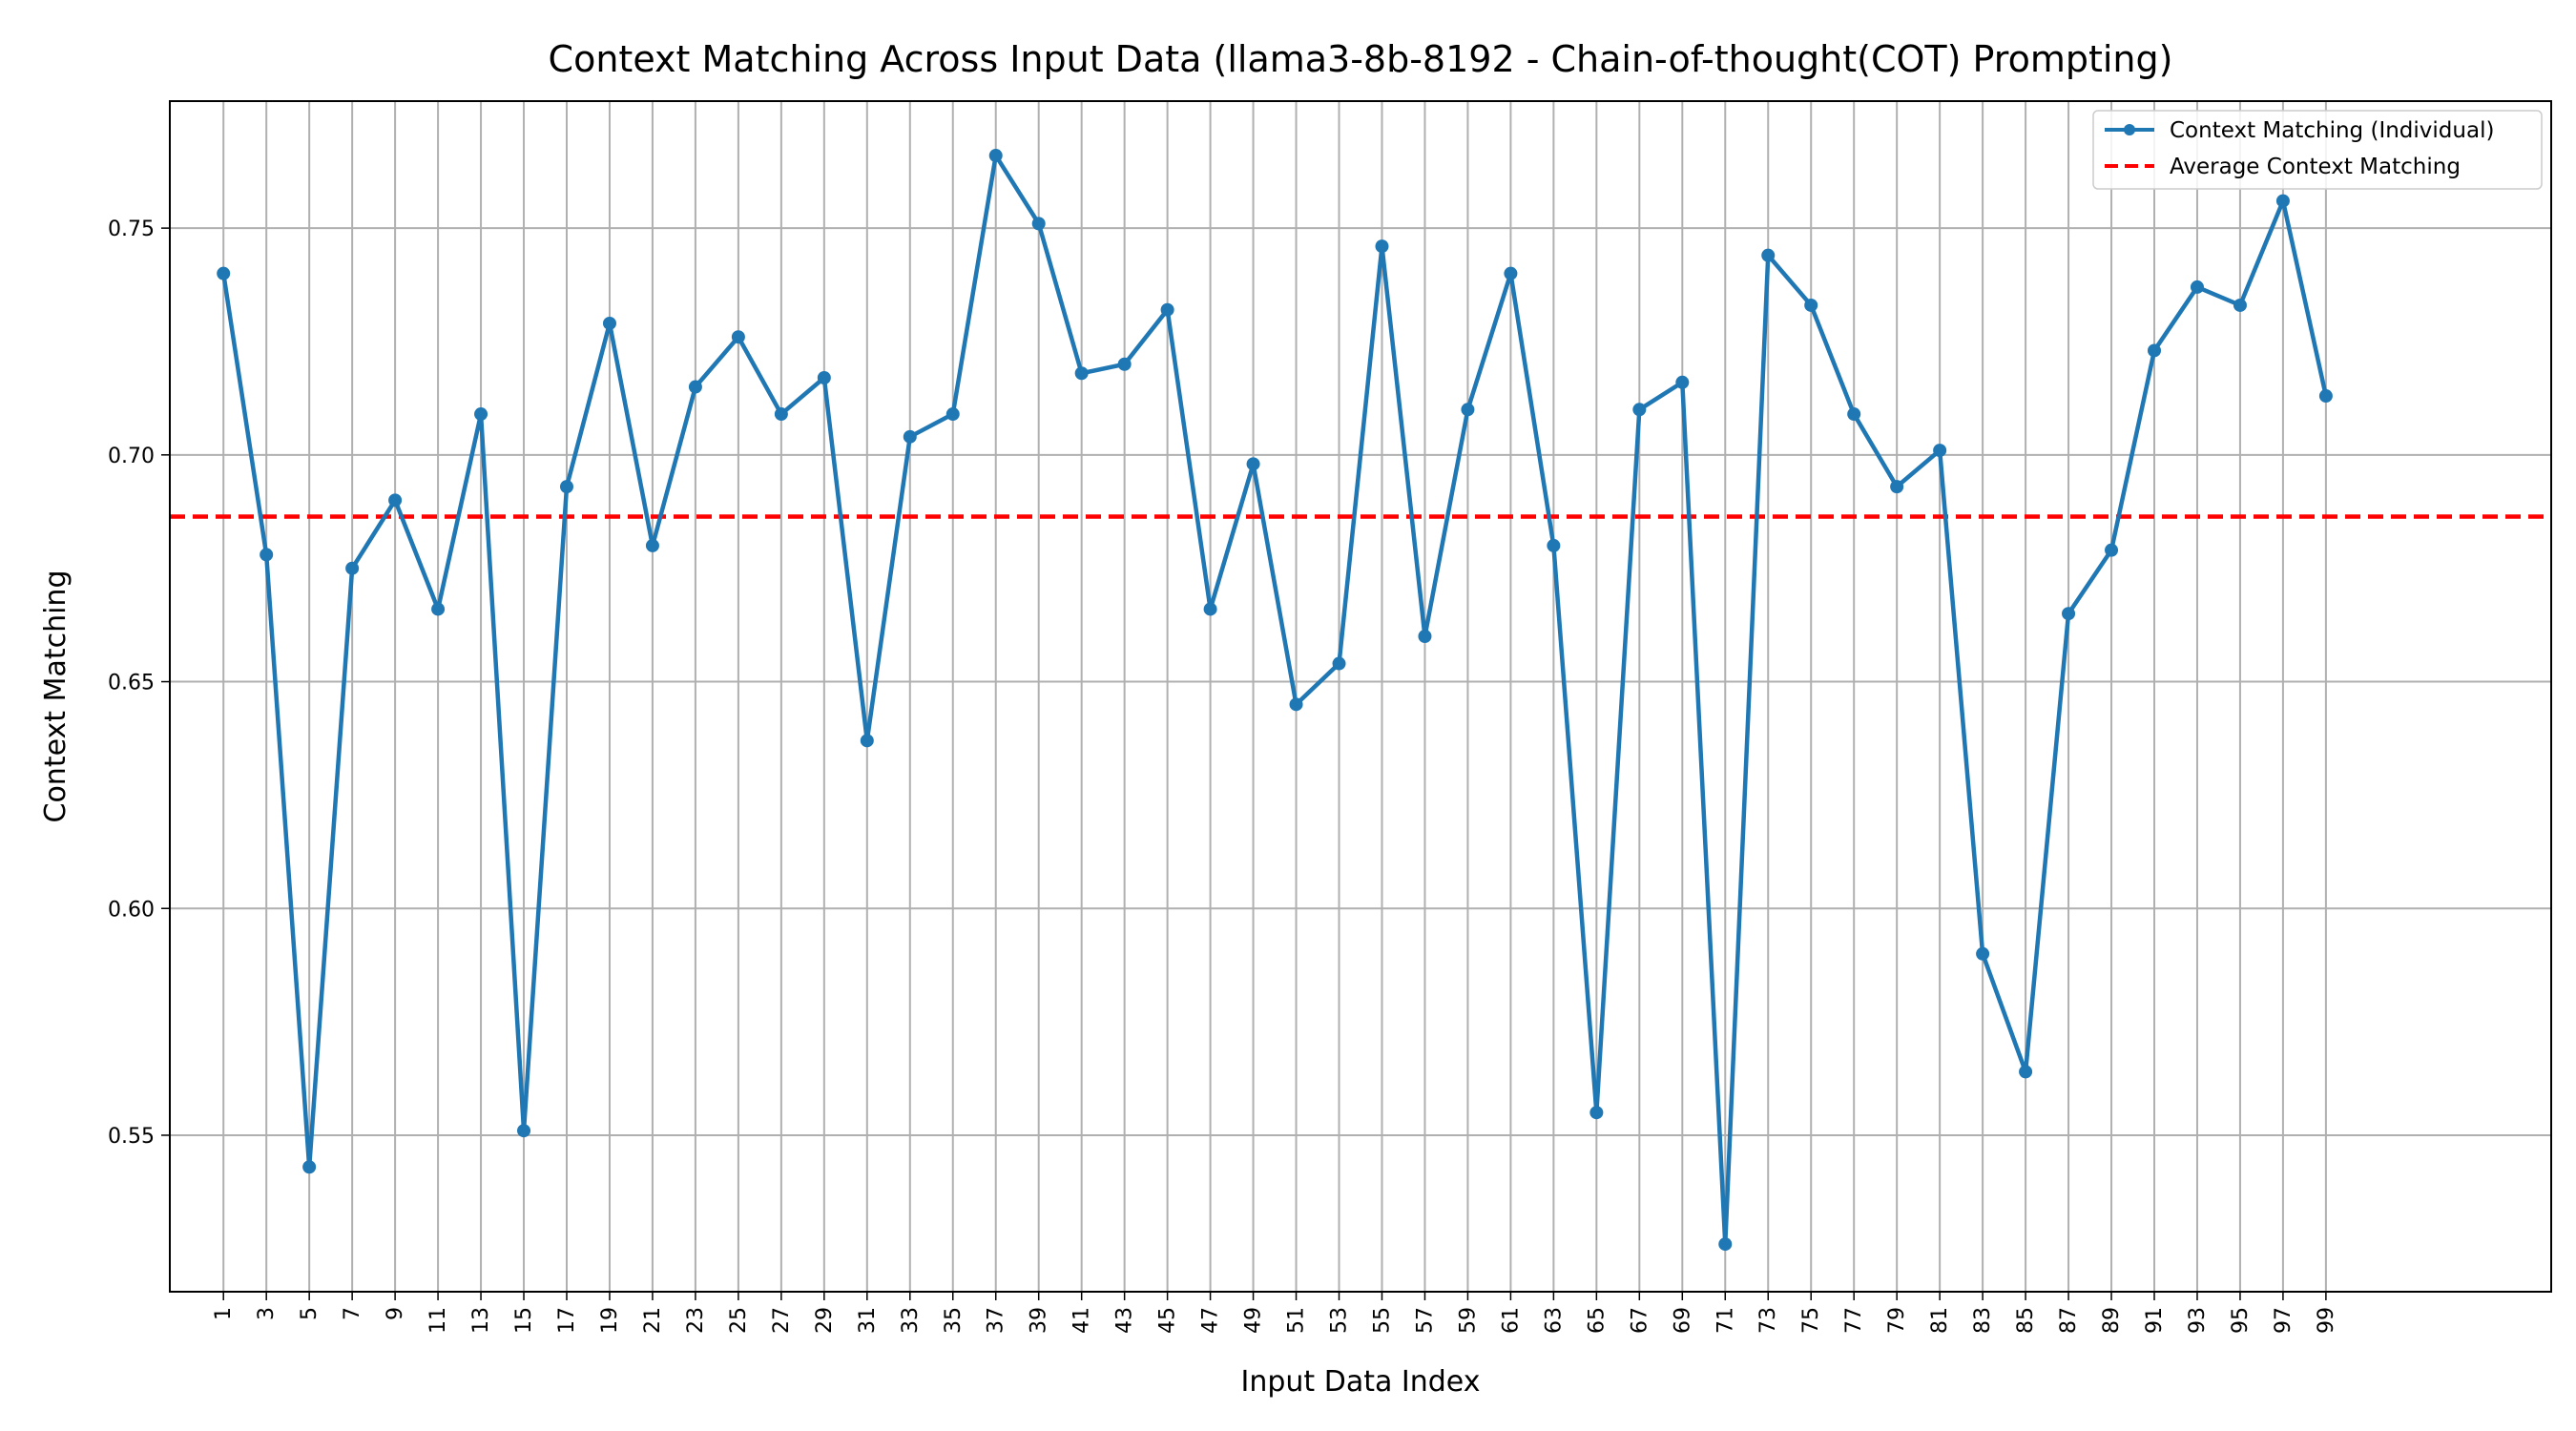  What do you see at coordinates (1382, 1320) in the screenshot?
I see `x-tick-label: 55` at bounding box center [1382, 1320].